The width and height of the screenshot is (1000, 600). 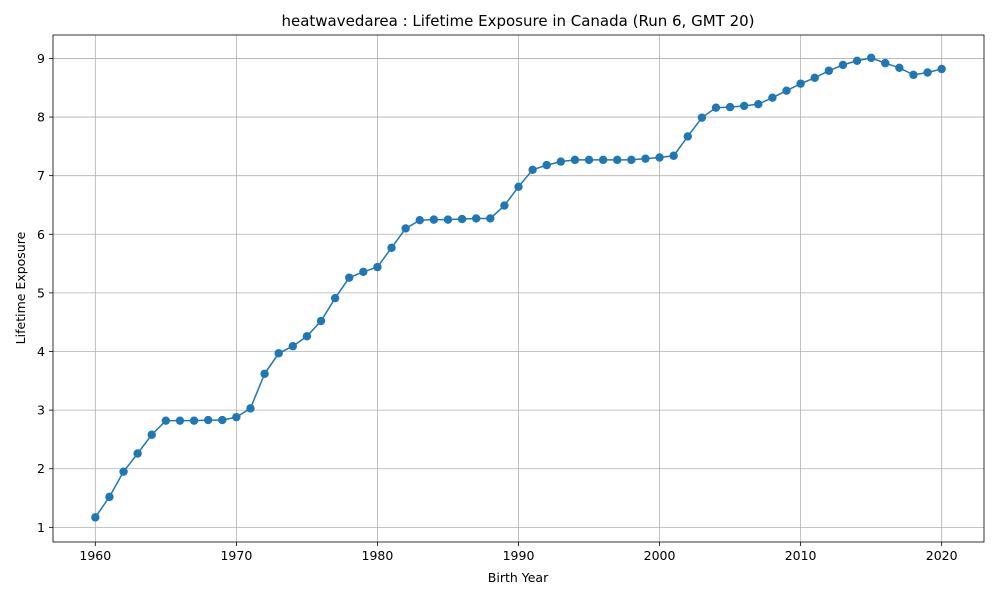 I want to click on y-axis: 1 2 3 4 5 6 7 8 9, so click(x=45, y=293).